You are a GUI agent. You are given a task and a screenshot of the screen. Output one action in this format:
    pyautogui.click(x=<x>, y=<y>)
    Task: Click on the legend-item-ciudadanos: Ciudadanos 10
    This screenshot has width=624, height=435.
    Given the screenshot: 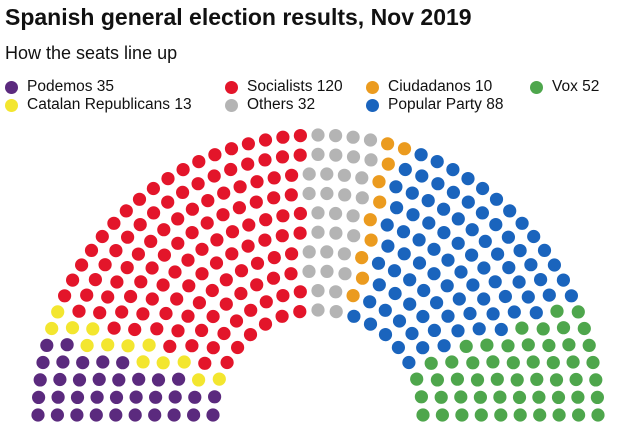 What is the action you would take?
    pyautogui.click(x=429, y=87)
    